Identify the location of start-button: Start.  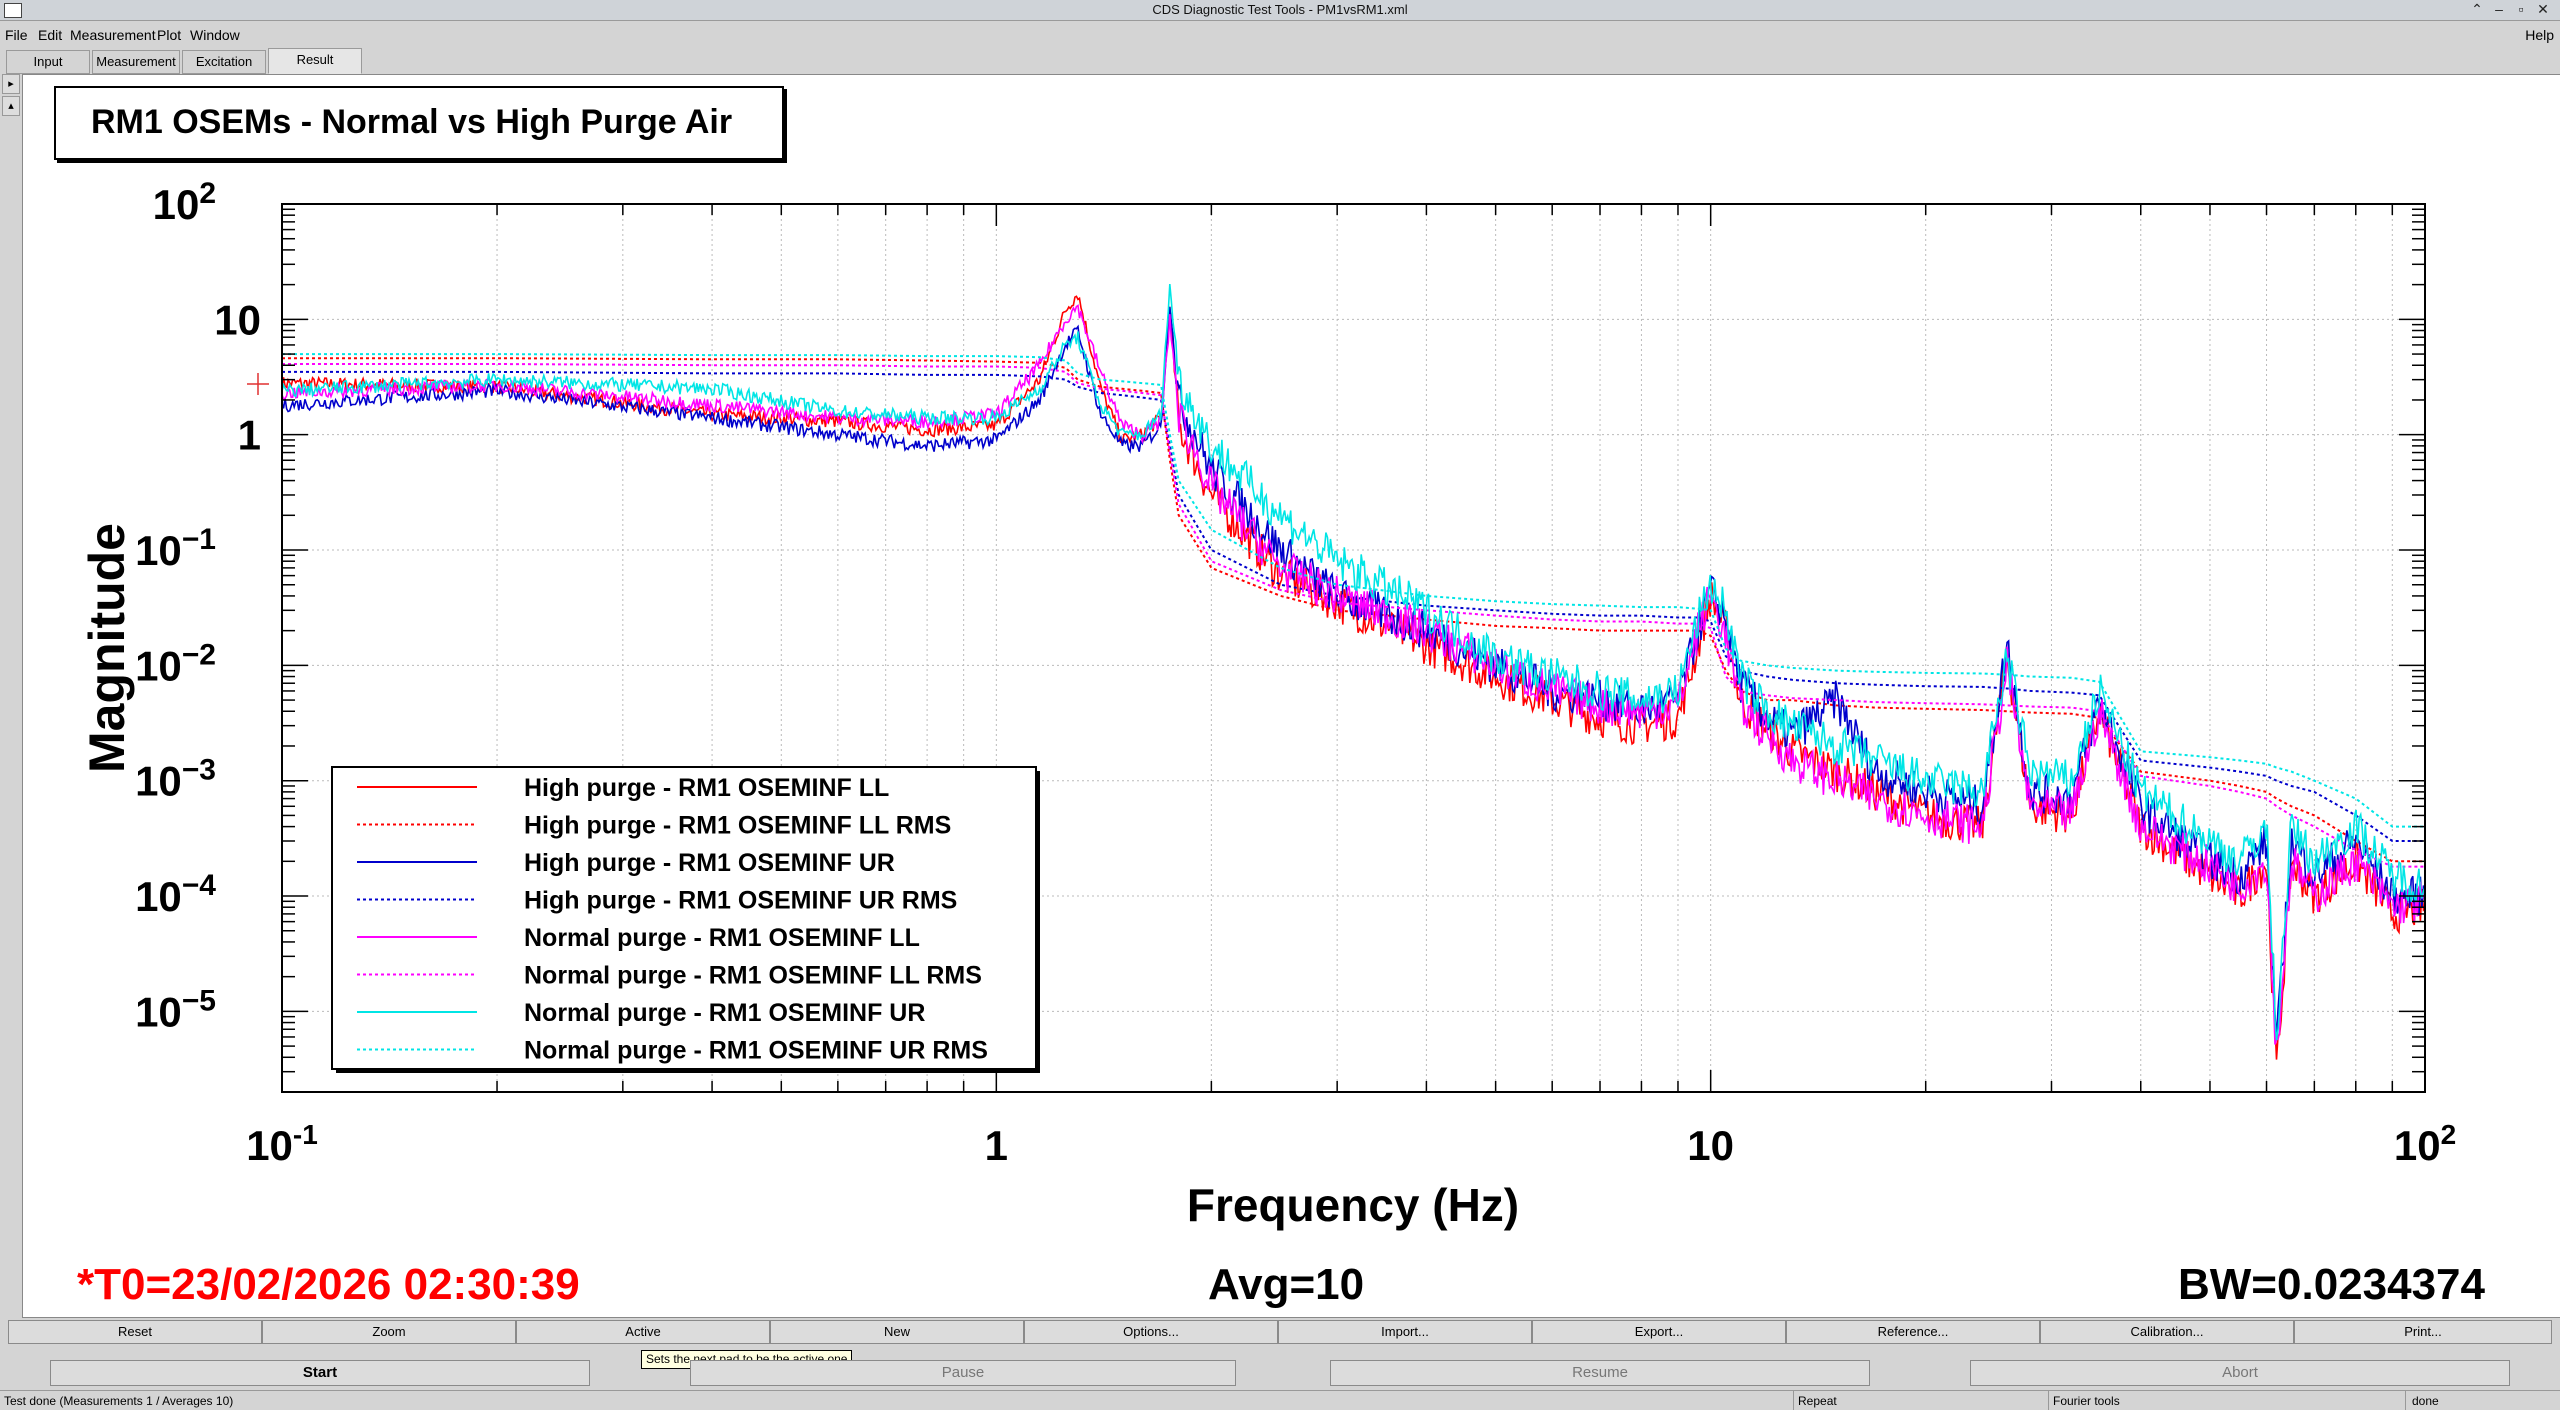
(320, 1373).